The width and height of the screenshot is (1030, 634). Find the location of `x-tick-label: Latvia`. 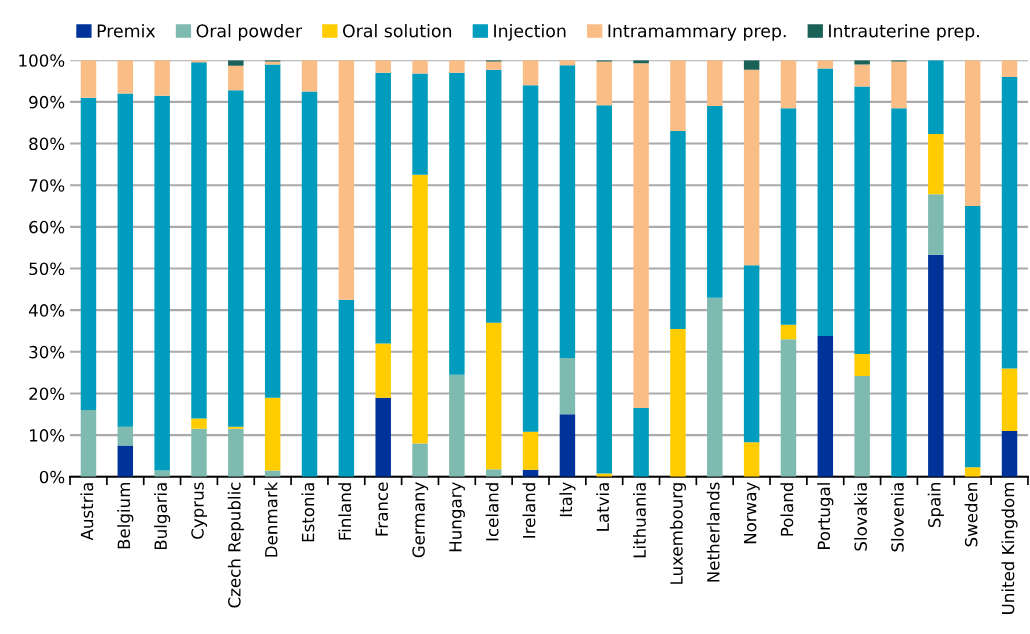

x-tick-label: Latvia is located at coordinates (603, 507).